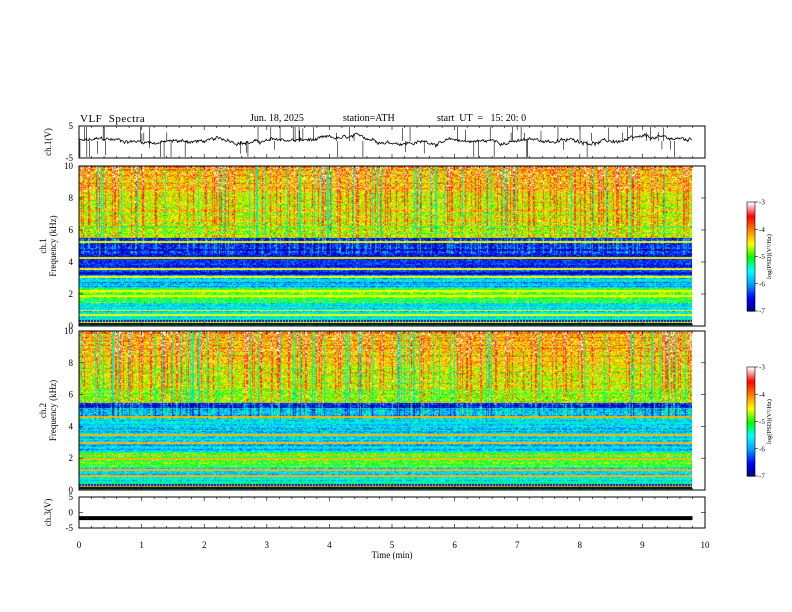 This screenshot has height=612, width=792. What do you see at coordinates (48, 142) in the screenshot?
I see `y-axis-label: ch.1(V)` at bounding box center [48, 142].